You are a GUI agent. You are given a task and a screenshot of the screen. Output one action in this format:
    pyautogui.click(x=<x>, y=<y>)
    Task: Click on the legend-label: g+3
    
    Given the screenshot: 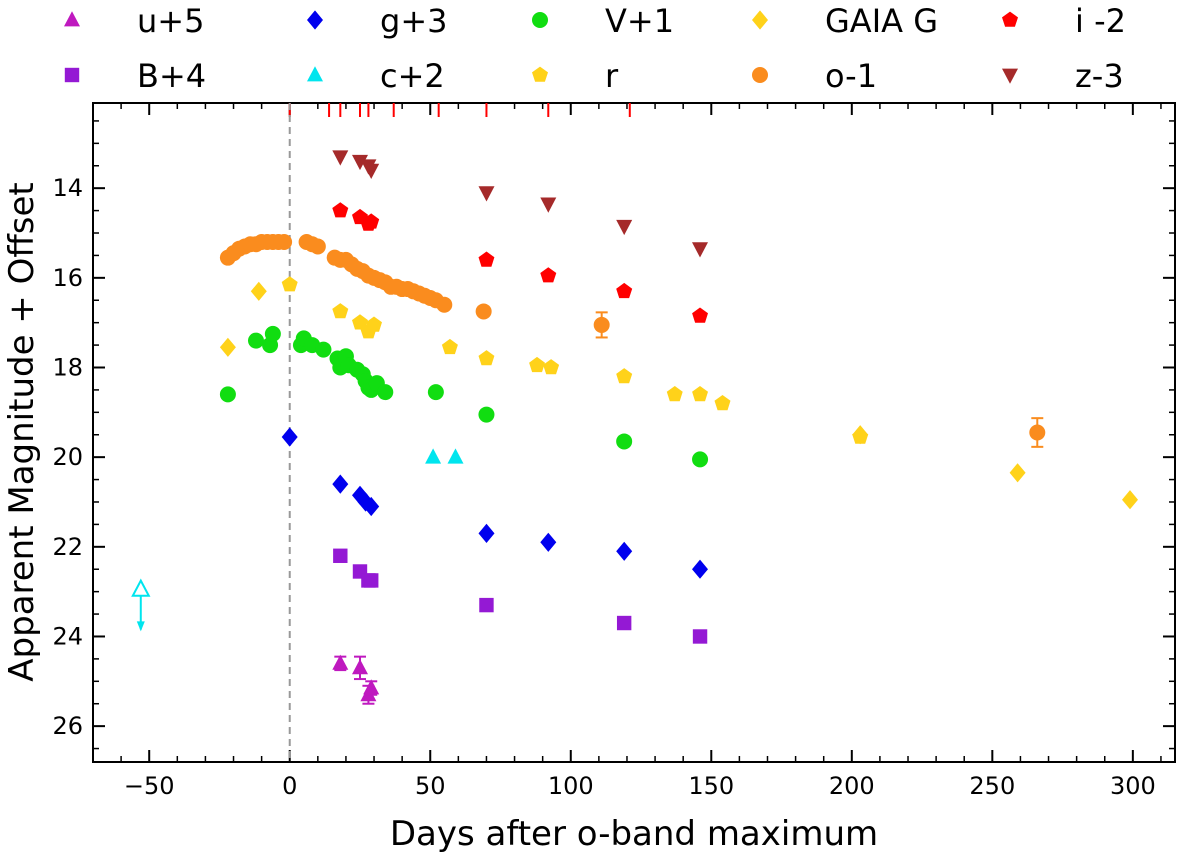 What is the action you would take?
    pyautogui.click(x=413, y=21)
    